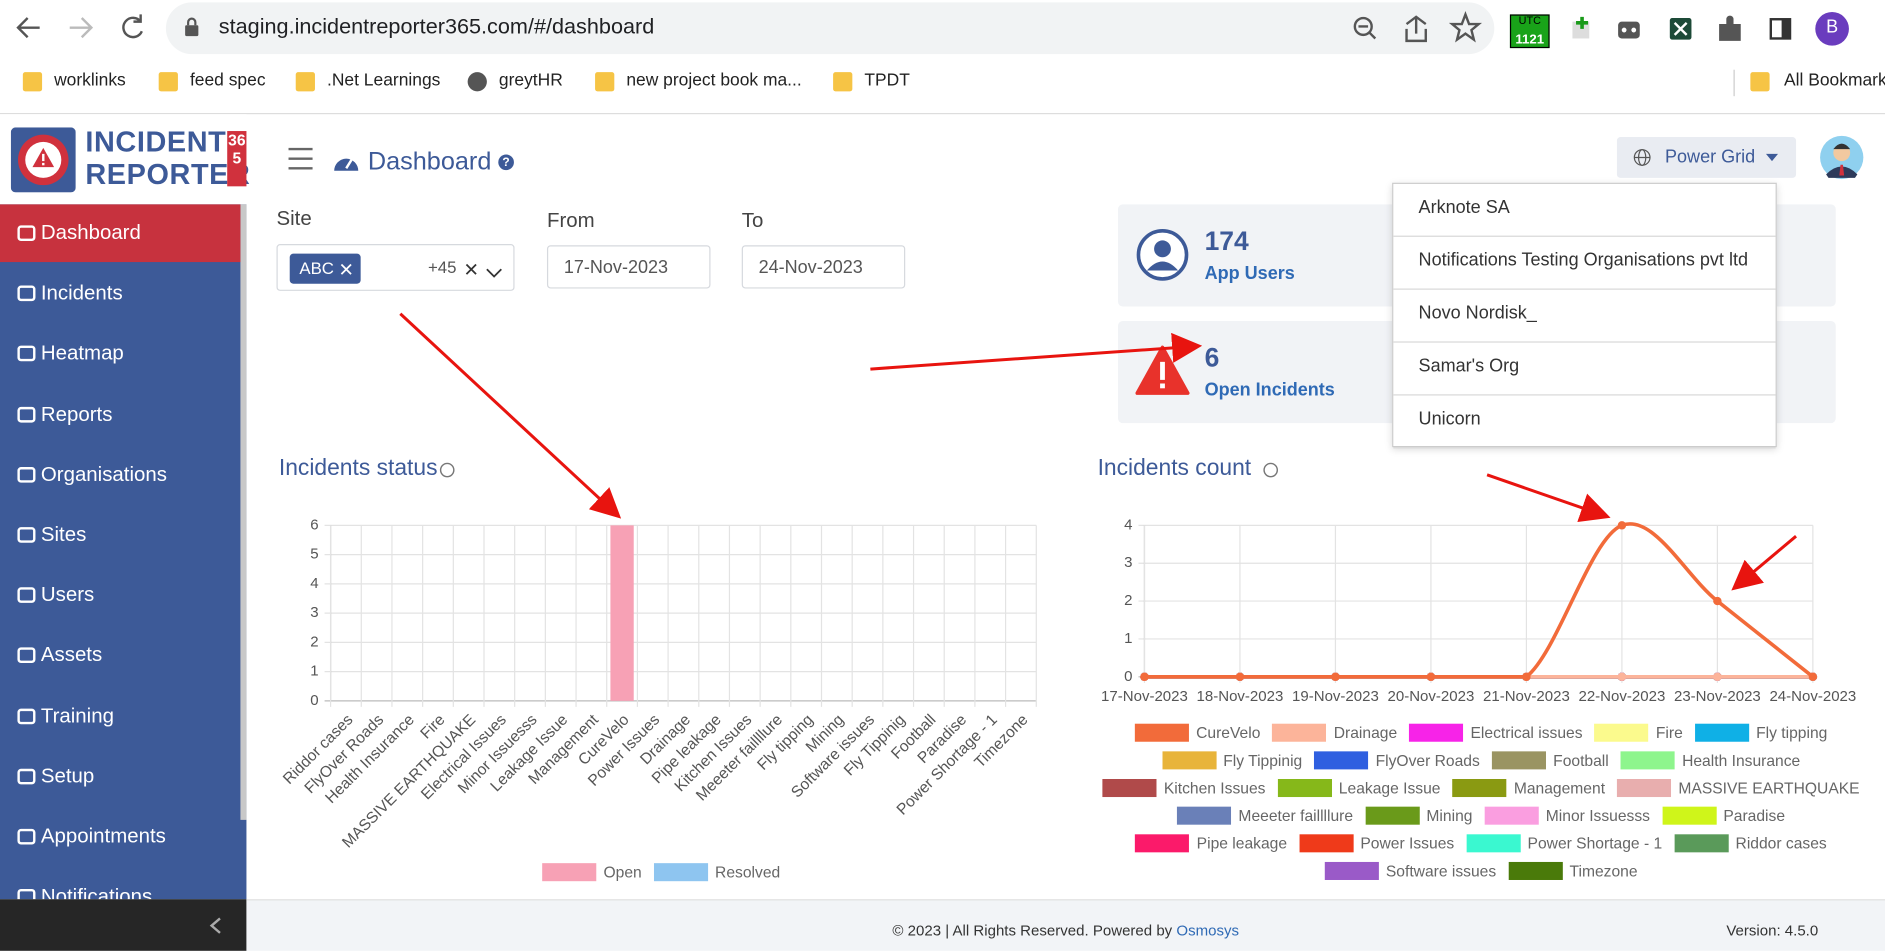  I want to click on y-tick-label: 1, so click(314, 671).